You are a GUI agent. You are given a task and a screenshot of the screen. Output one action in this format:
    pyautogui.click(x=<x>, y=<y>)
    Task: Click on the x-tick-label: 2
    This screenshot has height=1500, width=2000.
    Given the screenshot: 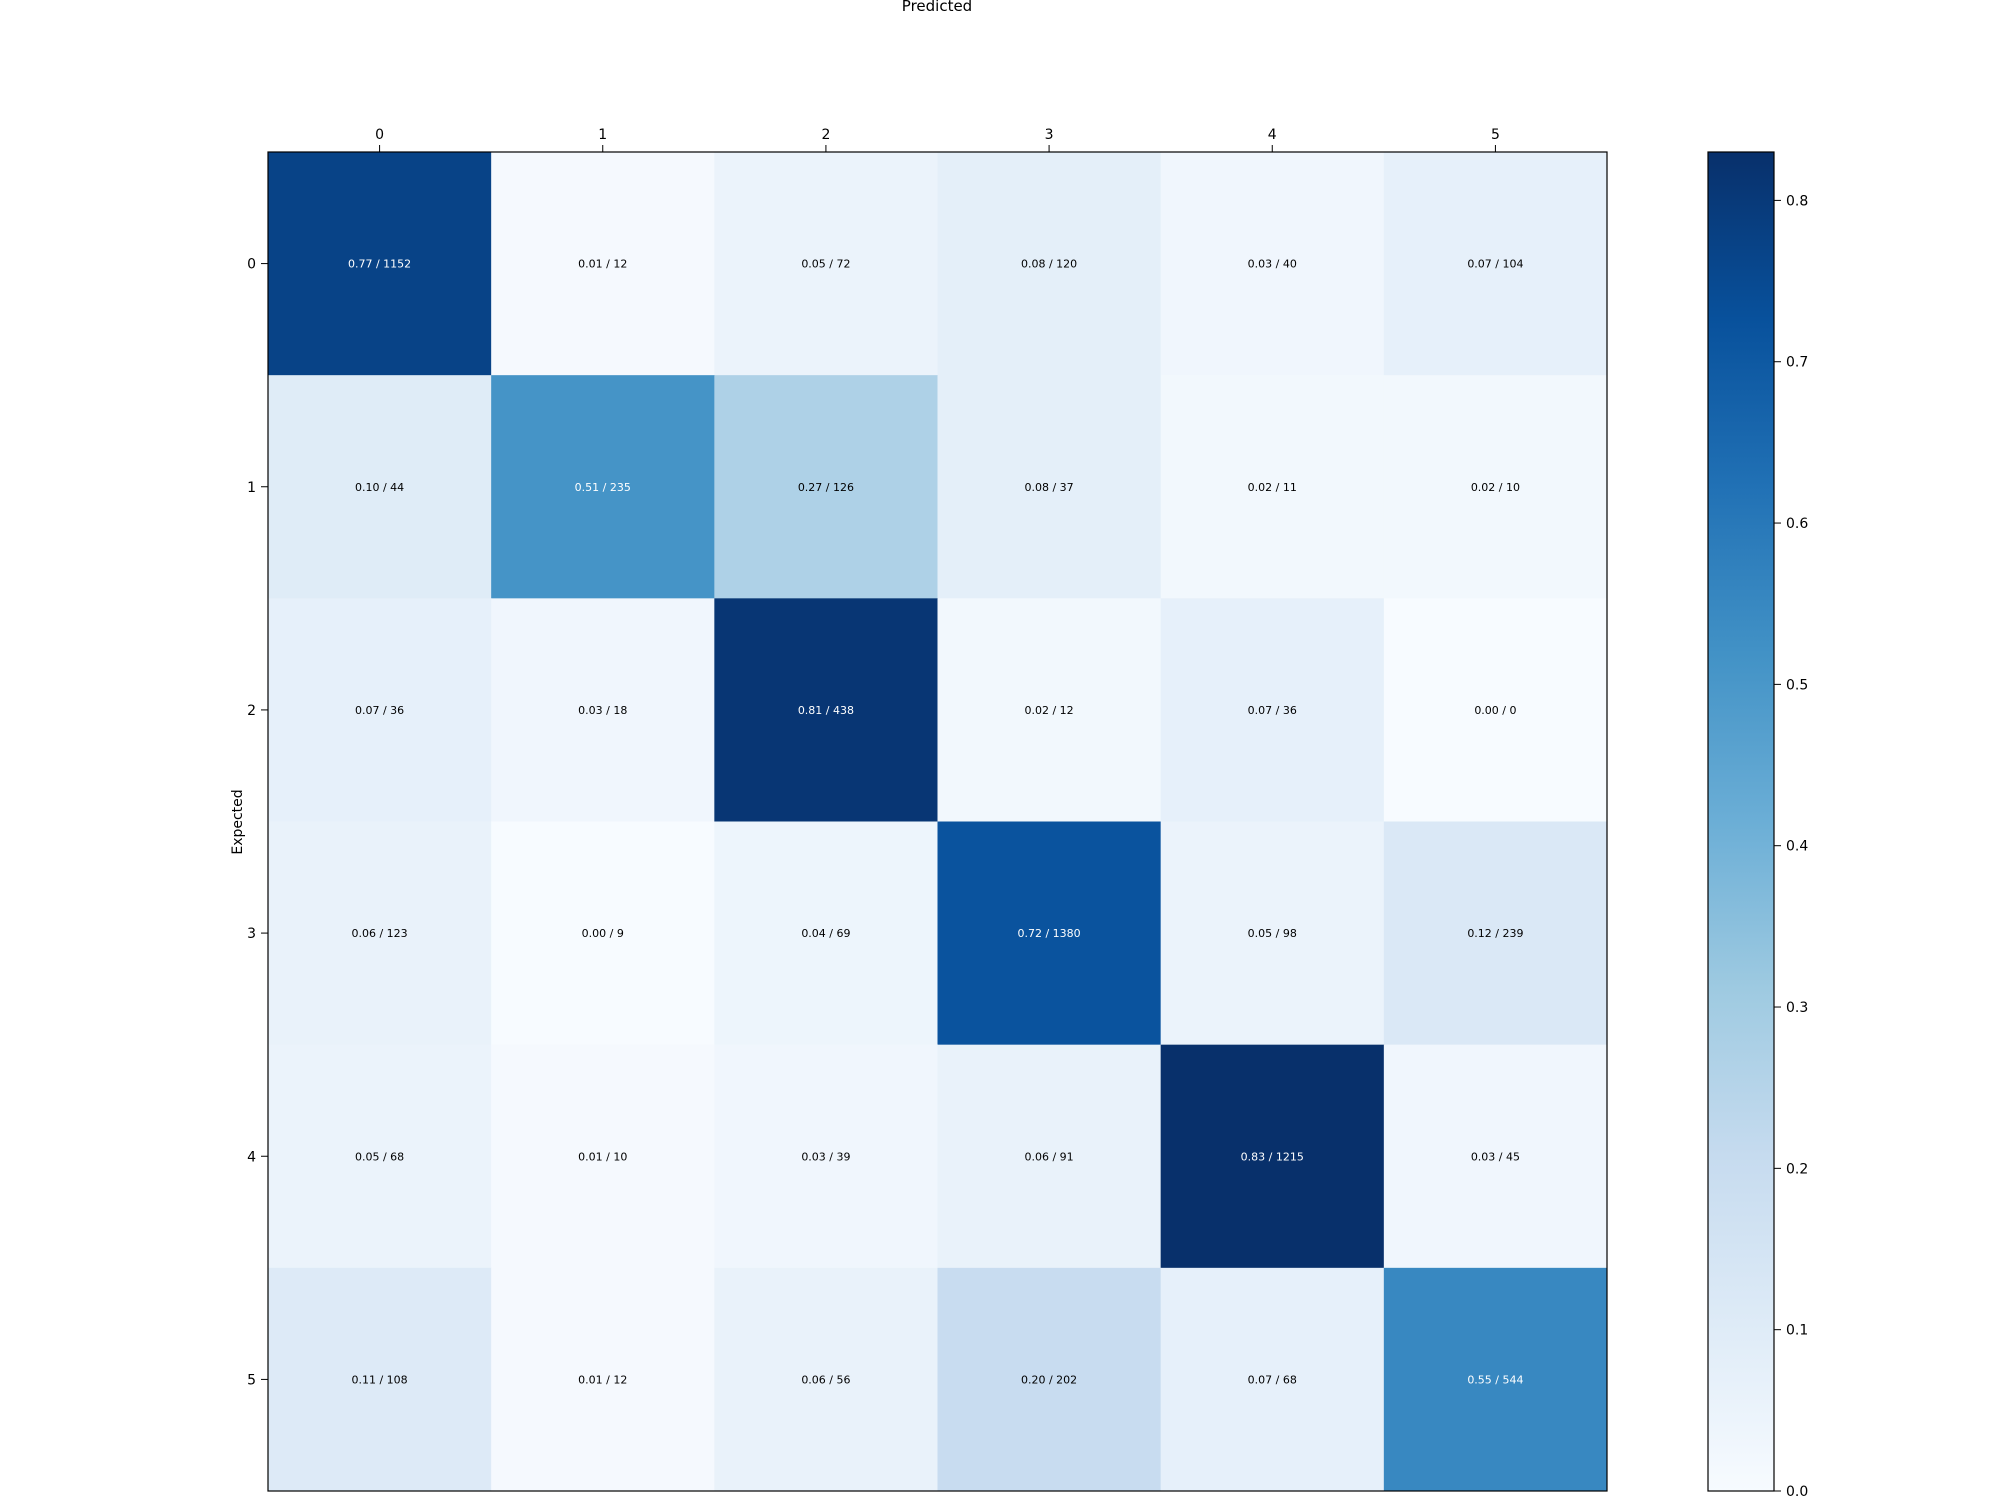 What is the action you would take?
    pyautogui.click(x=825, y=135)
    